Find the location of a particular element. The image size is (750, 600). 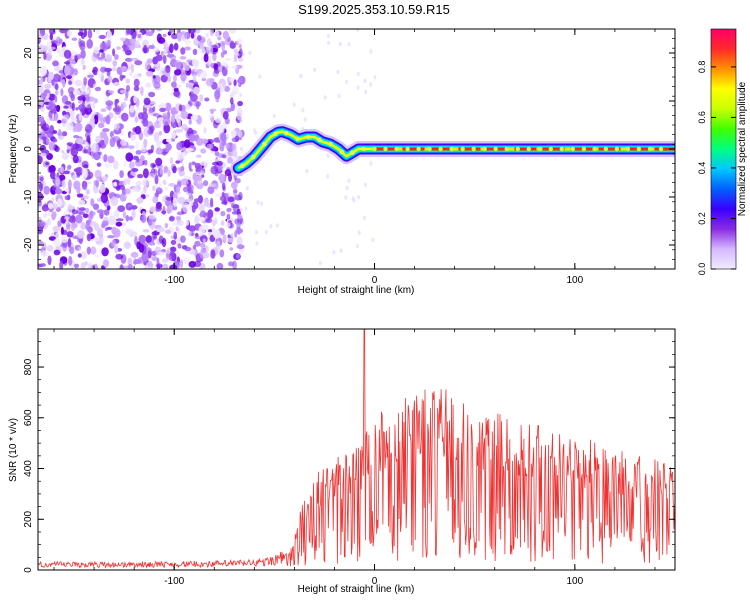

y-tick-label: -20 is located at coordinates (28, 244).